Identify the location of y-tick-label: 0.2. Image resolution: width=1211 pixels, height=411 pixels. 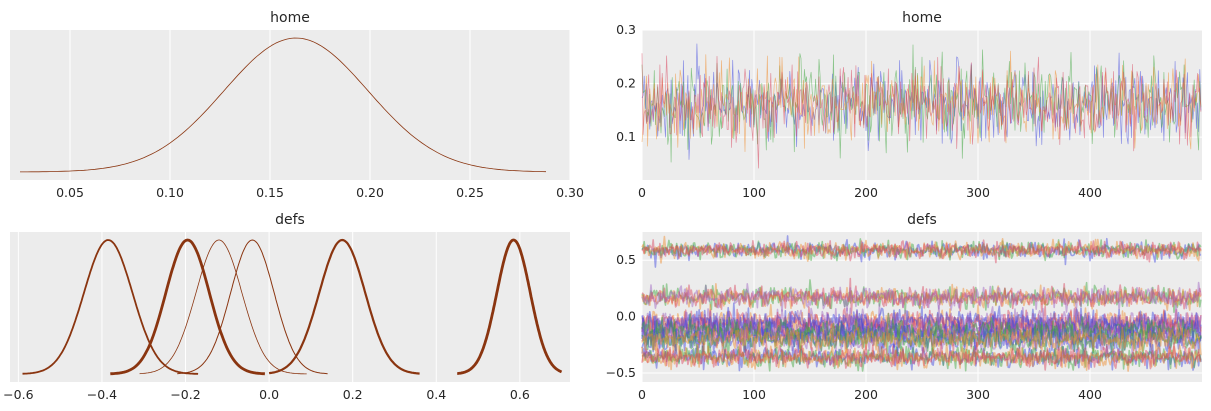
(626, 83).